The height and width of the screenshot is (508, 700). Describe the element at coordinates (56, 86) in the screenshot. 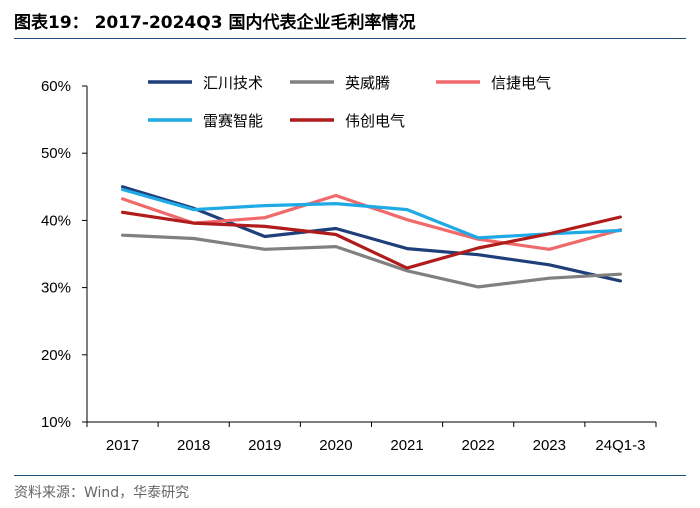

I see `y-tick-label: 60%` at that location.